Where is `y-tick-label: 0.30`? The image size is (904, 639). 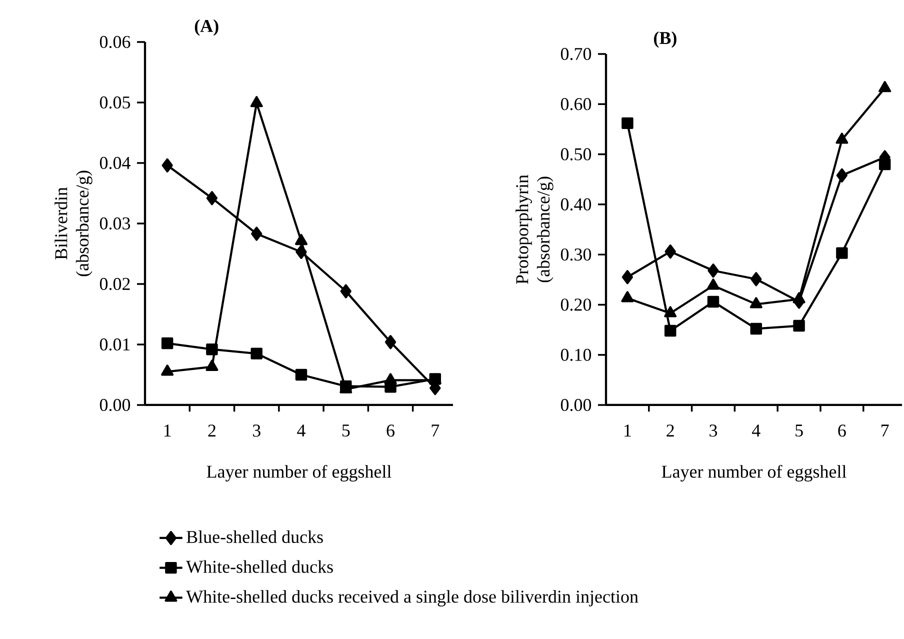 y-tick-label: 0.30 is located at coordinates (576, 254).